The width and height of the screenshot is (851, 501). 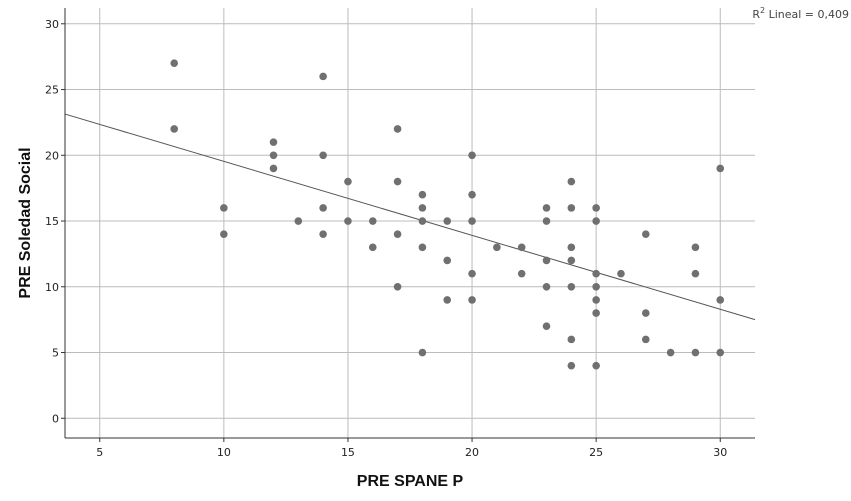 What do you see at coordinates (52, 221) in the screenshot?
I see `y-tick-label: 15` at bounding box center [52, 221].